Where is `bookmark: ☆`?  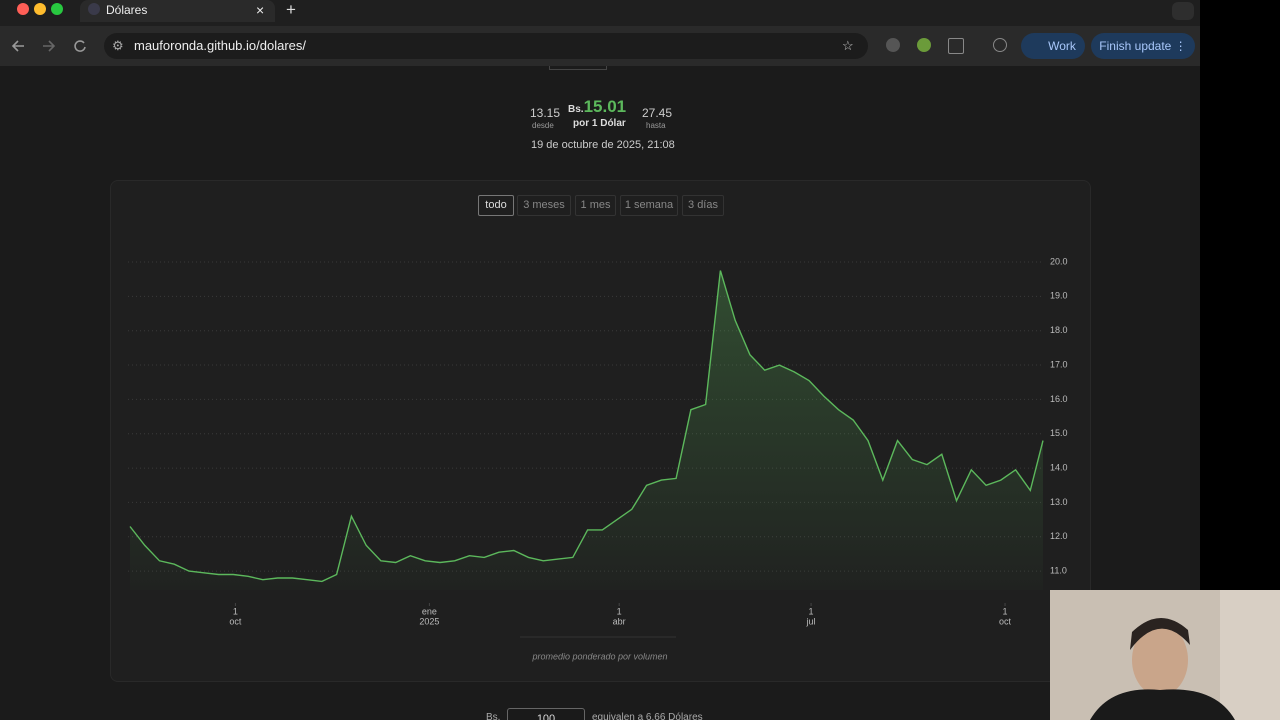 bookmark: ☆ is located at coordinates (848, 45).